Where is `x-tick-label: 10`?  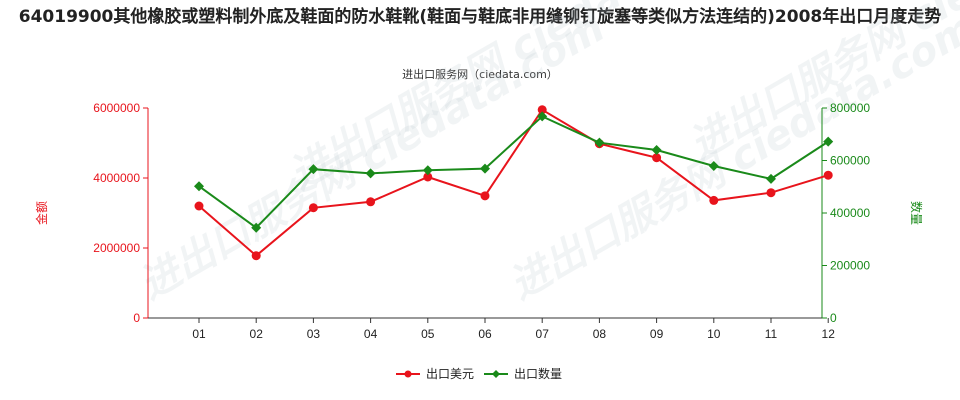
x-tick-label: 10 is located at coordinates (714, 334).